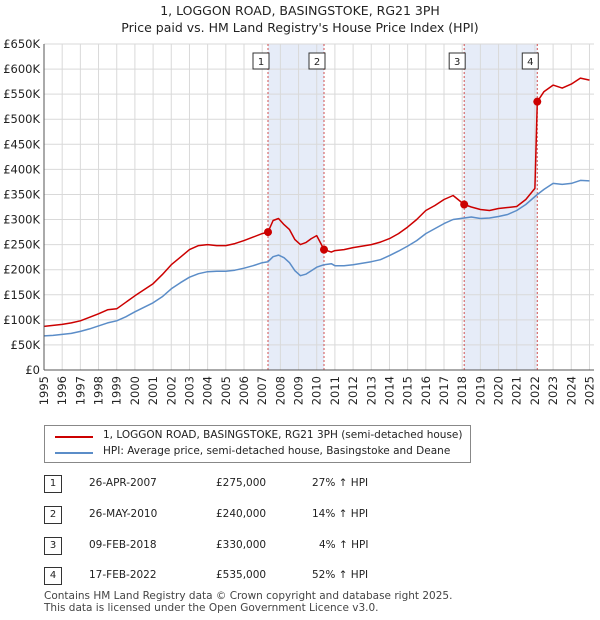  I want to click on y-tick-label: £450K, so click(21, 144).